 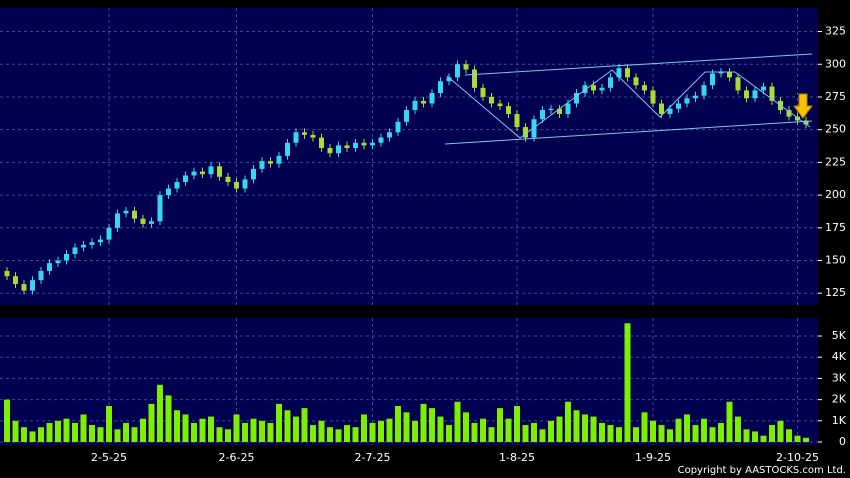 What do you see at coordinates (835, 63) in the screenshot?
I see `y-tick-label: 300` at bounding box center [835, 63].